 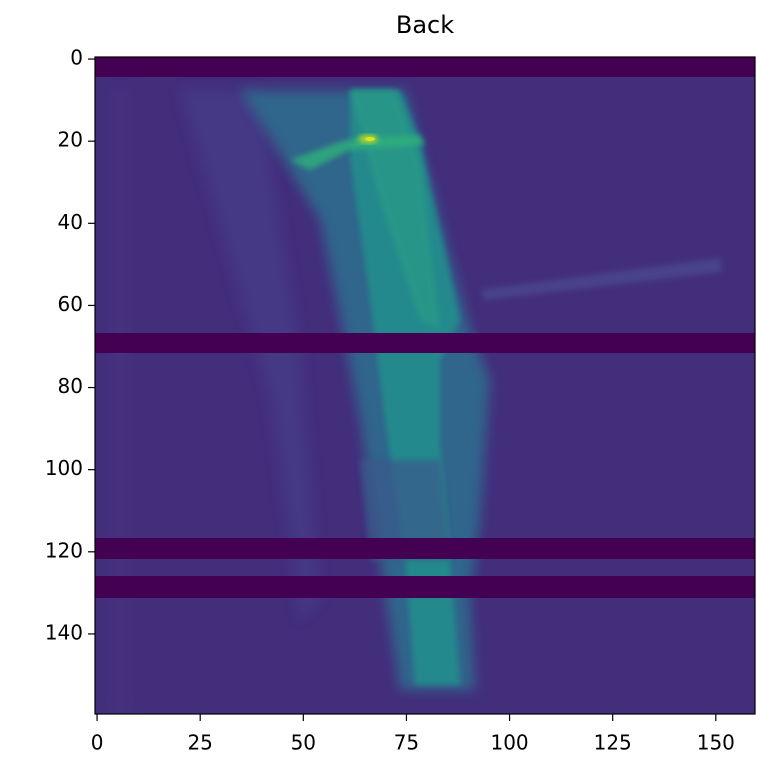 What do you see at coordinates (64, 468) in the screenshot?
I see `y-tick-label: 100` at bounding box center [64, 468].